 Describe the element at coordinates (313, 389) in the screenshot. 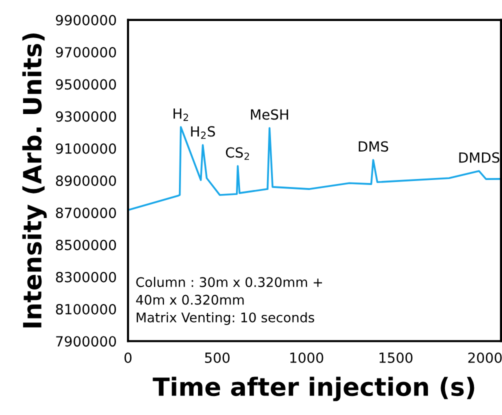

I see `x-axis-title: Time after injection (s)` at that location.